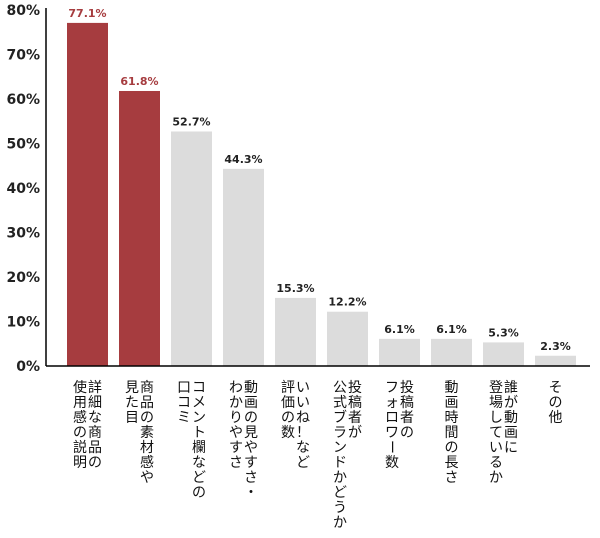 This screenshot has height=538, width=600. Describe the element at coordinates (295, 288) in the screenshot. I see `data-label: 15.3%` at that location.